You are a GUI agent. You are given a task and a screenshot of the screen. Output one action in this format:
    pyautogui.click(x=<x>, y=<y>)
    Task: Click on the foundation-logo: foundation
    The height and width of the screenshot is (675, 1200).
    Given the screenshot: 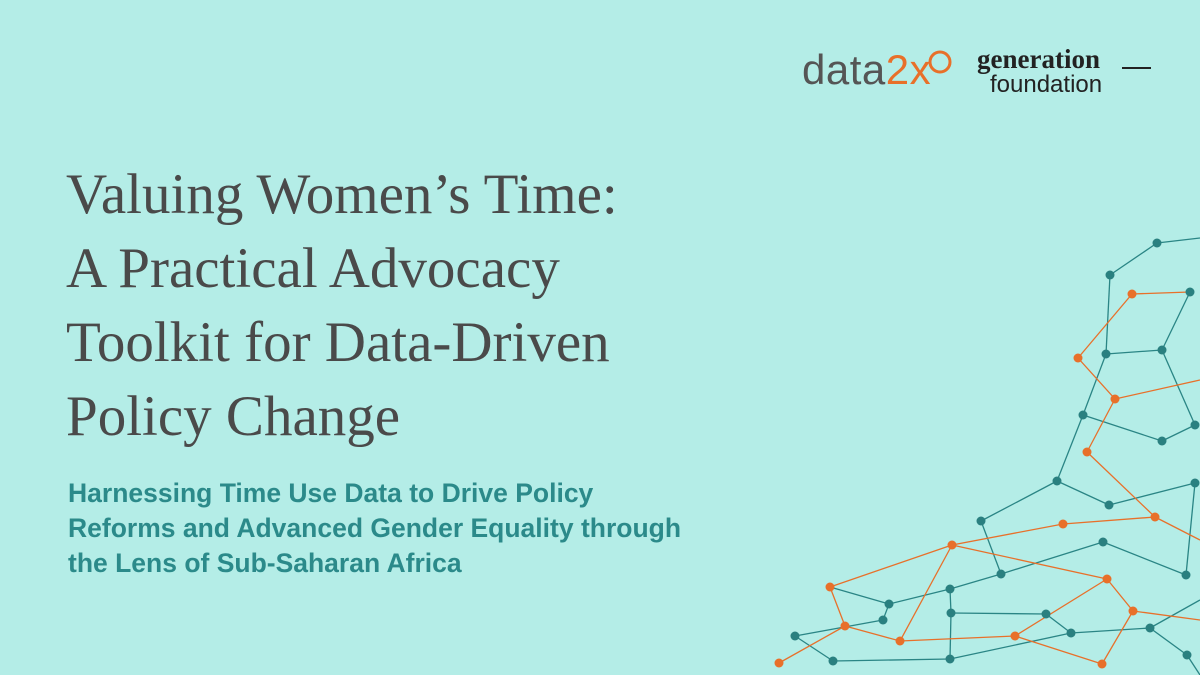 What is the action you would take?
    pyautogui.click(x=1046, y=84)
    